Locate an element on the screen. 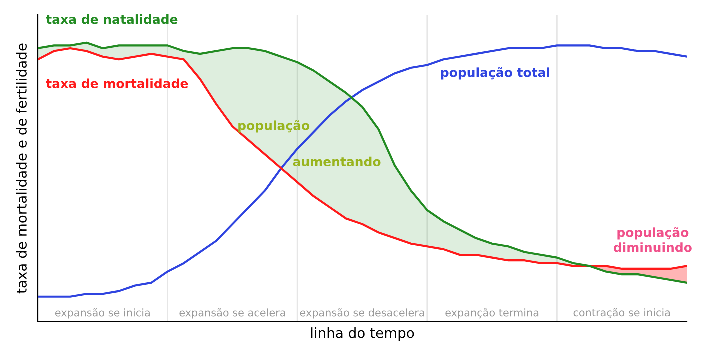  series-label: taxa de natalidade is located at coordinates (112, 19).